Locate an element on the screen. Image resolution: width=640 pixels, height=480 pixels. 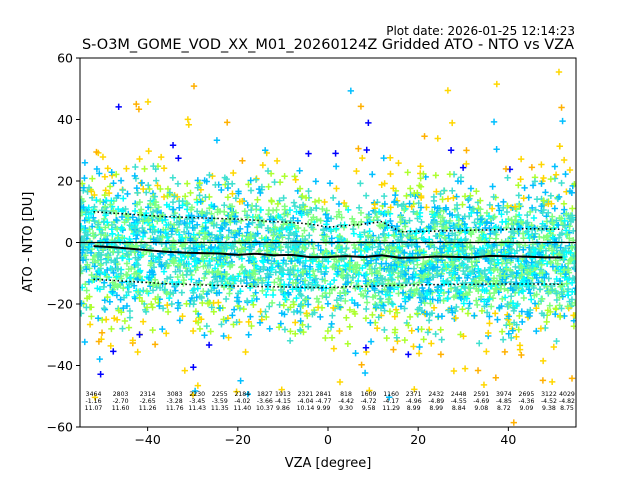
bin-stat-mean: -4.17 is located at coordinates (391, 401).